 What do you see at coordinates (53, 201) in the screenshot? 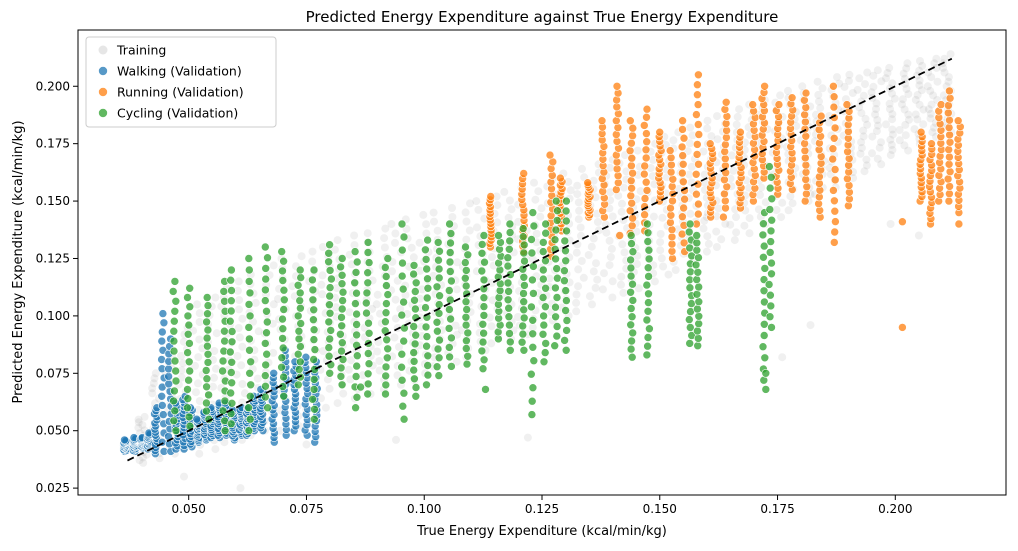
I see `y-tick-label: 0.150` at bounding box center [53, 201].